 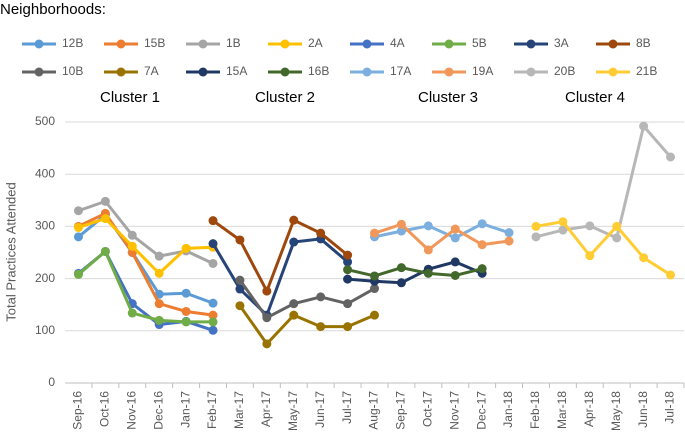 What do you see at coordinates (315, 43) in the screenshot?
I see `legend-label: 2A` at bounding box center [315, 43].